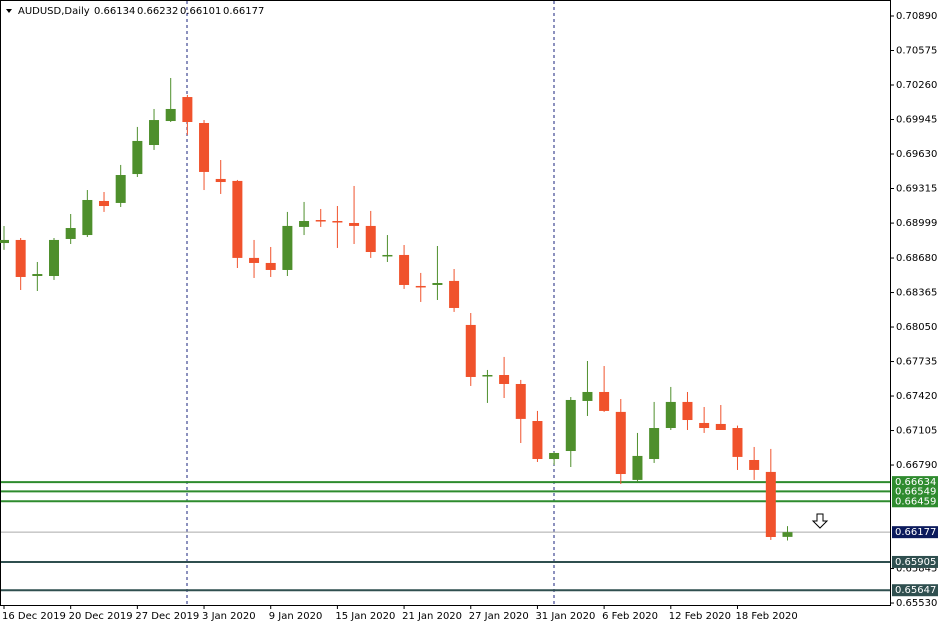 The height and width of the screenshot is (627, 940). What do you see at coordinates (296, 616) in the screenshot?
I see `x-tick-label: 9 Jan 2020` at bounding box center [296, 616].